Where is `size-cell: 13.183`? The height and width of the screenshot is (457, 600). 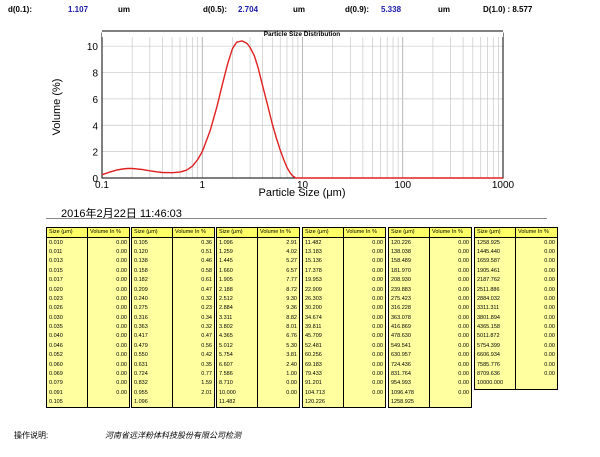 size-cell: 13.183 is located at coordinates (323, 252).